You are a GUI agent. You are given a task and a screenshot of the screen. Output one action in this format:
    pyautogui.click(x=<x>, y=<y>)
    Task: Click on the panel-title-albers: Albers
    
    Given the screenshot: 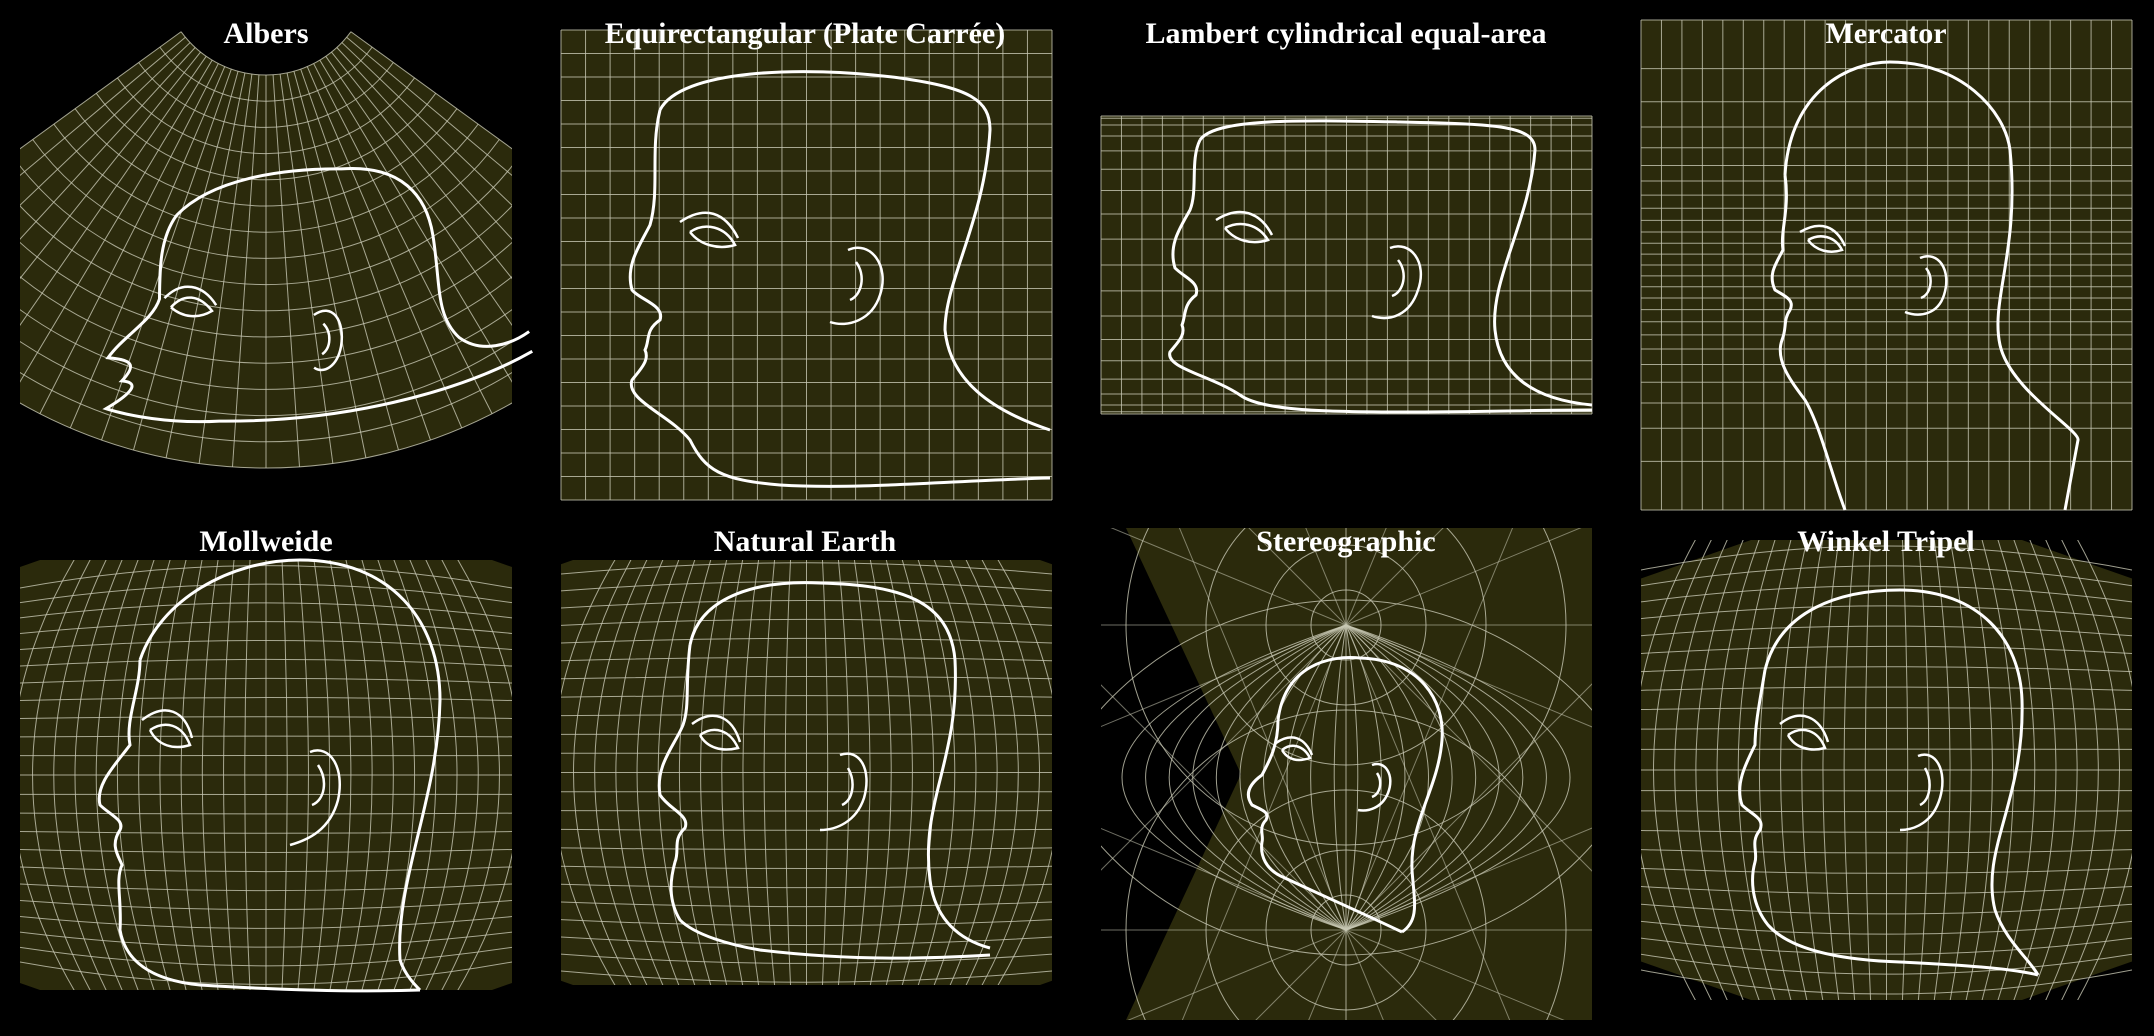 What is the action you would take?
    pyautogui.click(x=266, y=33)
    